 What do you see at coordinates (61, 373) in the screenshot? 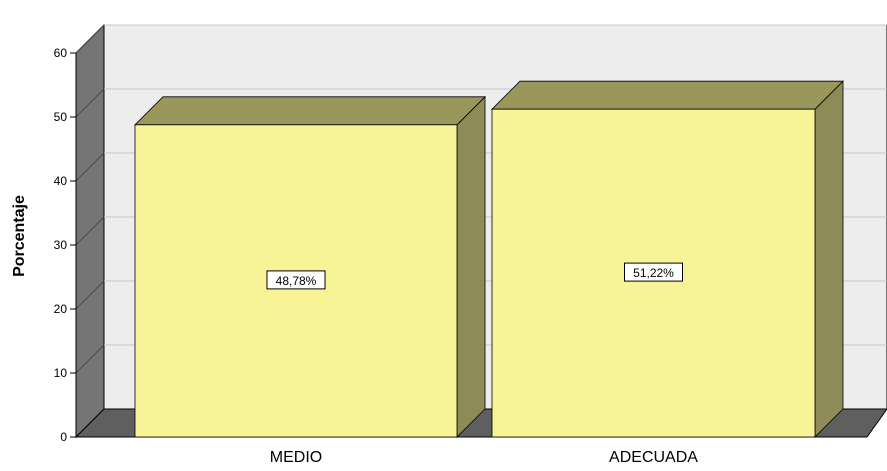
I see `y-tick-label: 10` at bounding box center [61, 373].